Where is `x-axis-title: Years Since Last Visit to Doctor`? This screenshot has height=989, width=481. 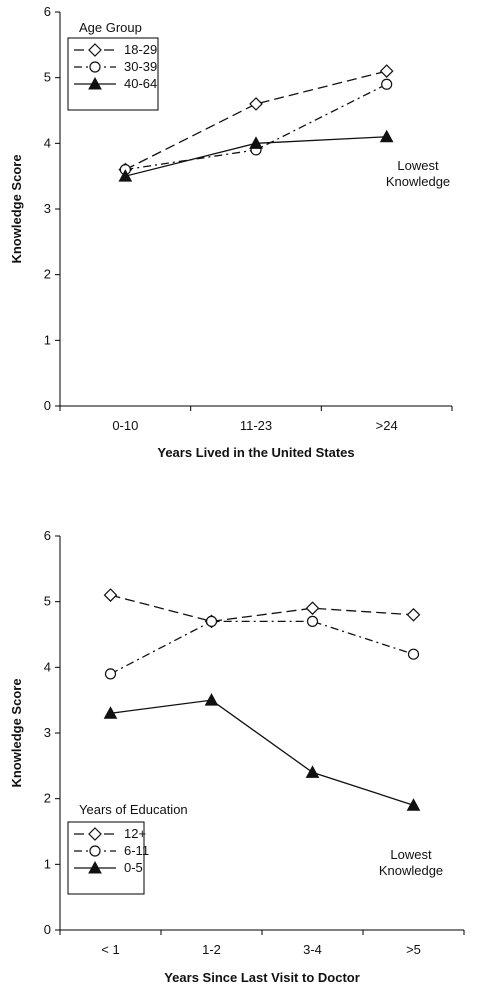 x-axis-title: Years Since Last Visit to Doctor is located at coordinates (262, 977).